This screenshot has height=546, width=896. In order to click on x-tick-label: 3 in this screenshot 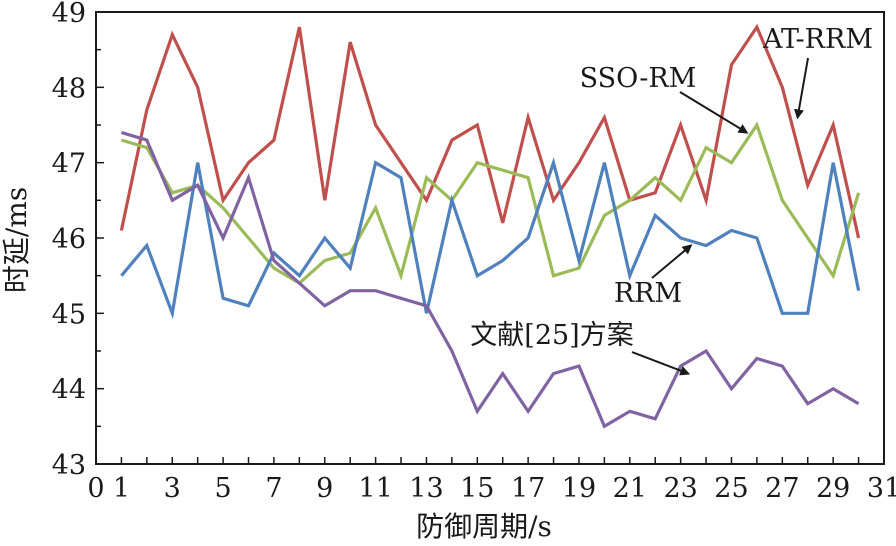, I will do `click(172, 488)`.